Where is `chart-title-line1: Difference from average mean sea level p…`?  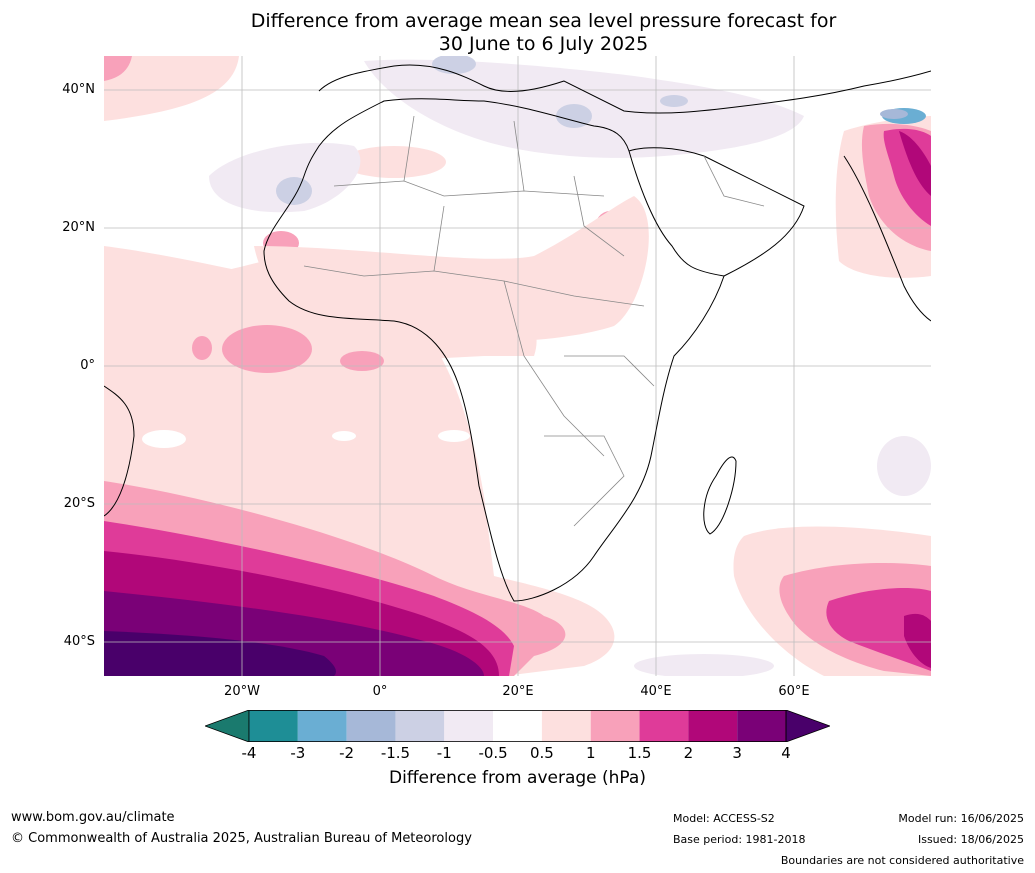 chart-title-line1: Difference from average mean sea level p… is located at coordinates (543, 21).